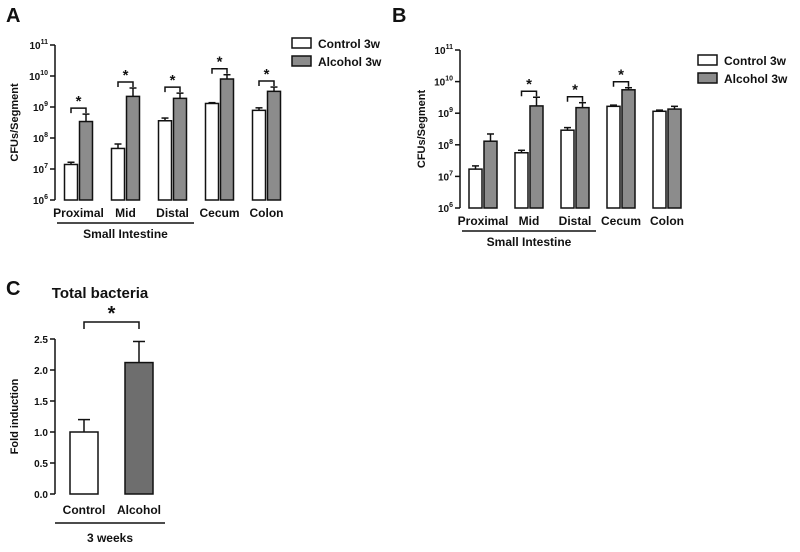  I want to click on bar-control, so click(84, 463).